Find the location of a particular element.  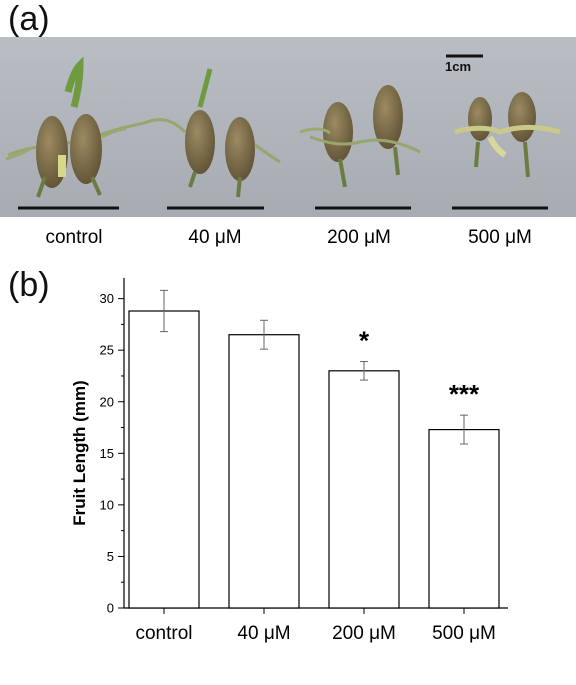

photo-label-40uM: 40 μM is located at coordinates (215, 237).